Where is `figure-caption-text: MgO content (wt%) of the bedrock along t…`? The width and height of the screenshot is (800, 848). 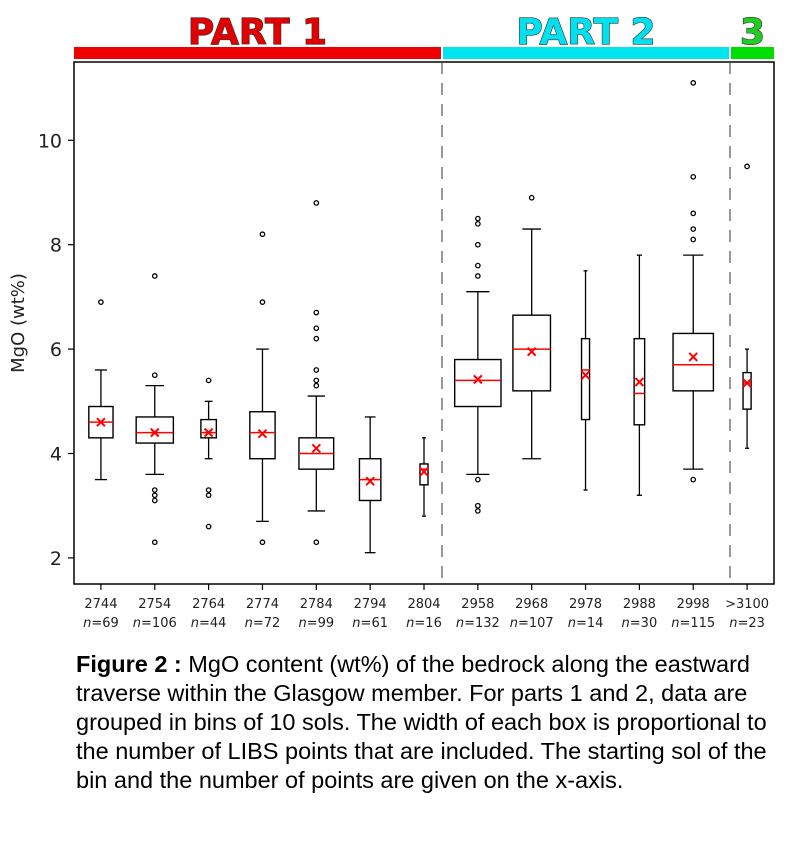 figure-caption-text: MgO content (wt%) of the bedrock along t… is located at coordinates (421, 722).